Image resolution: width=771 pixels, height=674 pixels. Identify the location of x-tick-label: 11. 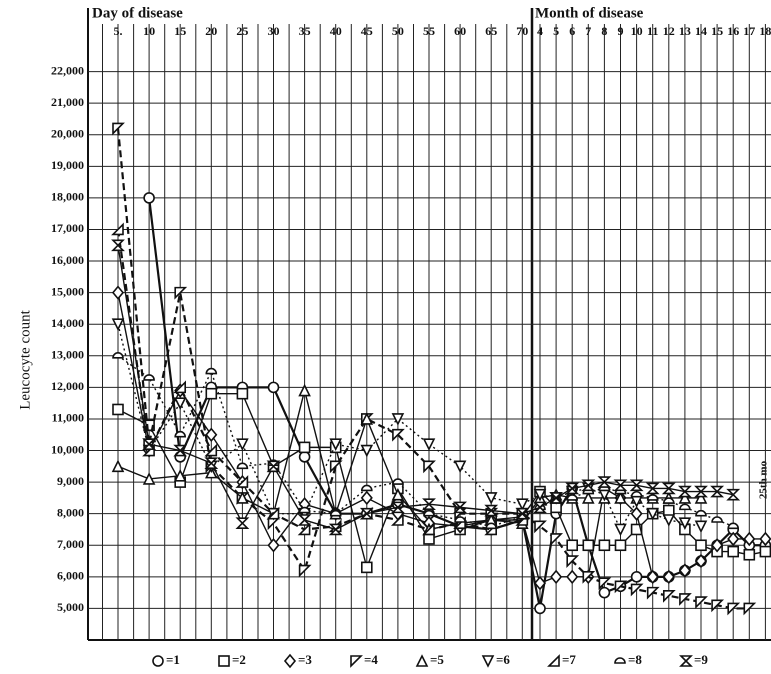
(652, 31).